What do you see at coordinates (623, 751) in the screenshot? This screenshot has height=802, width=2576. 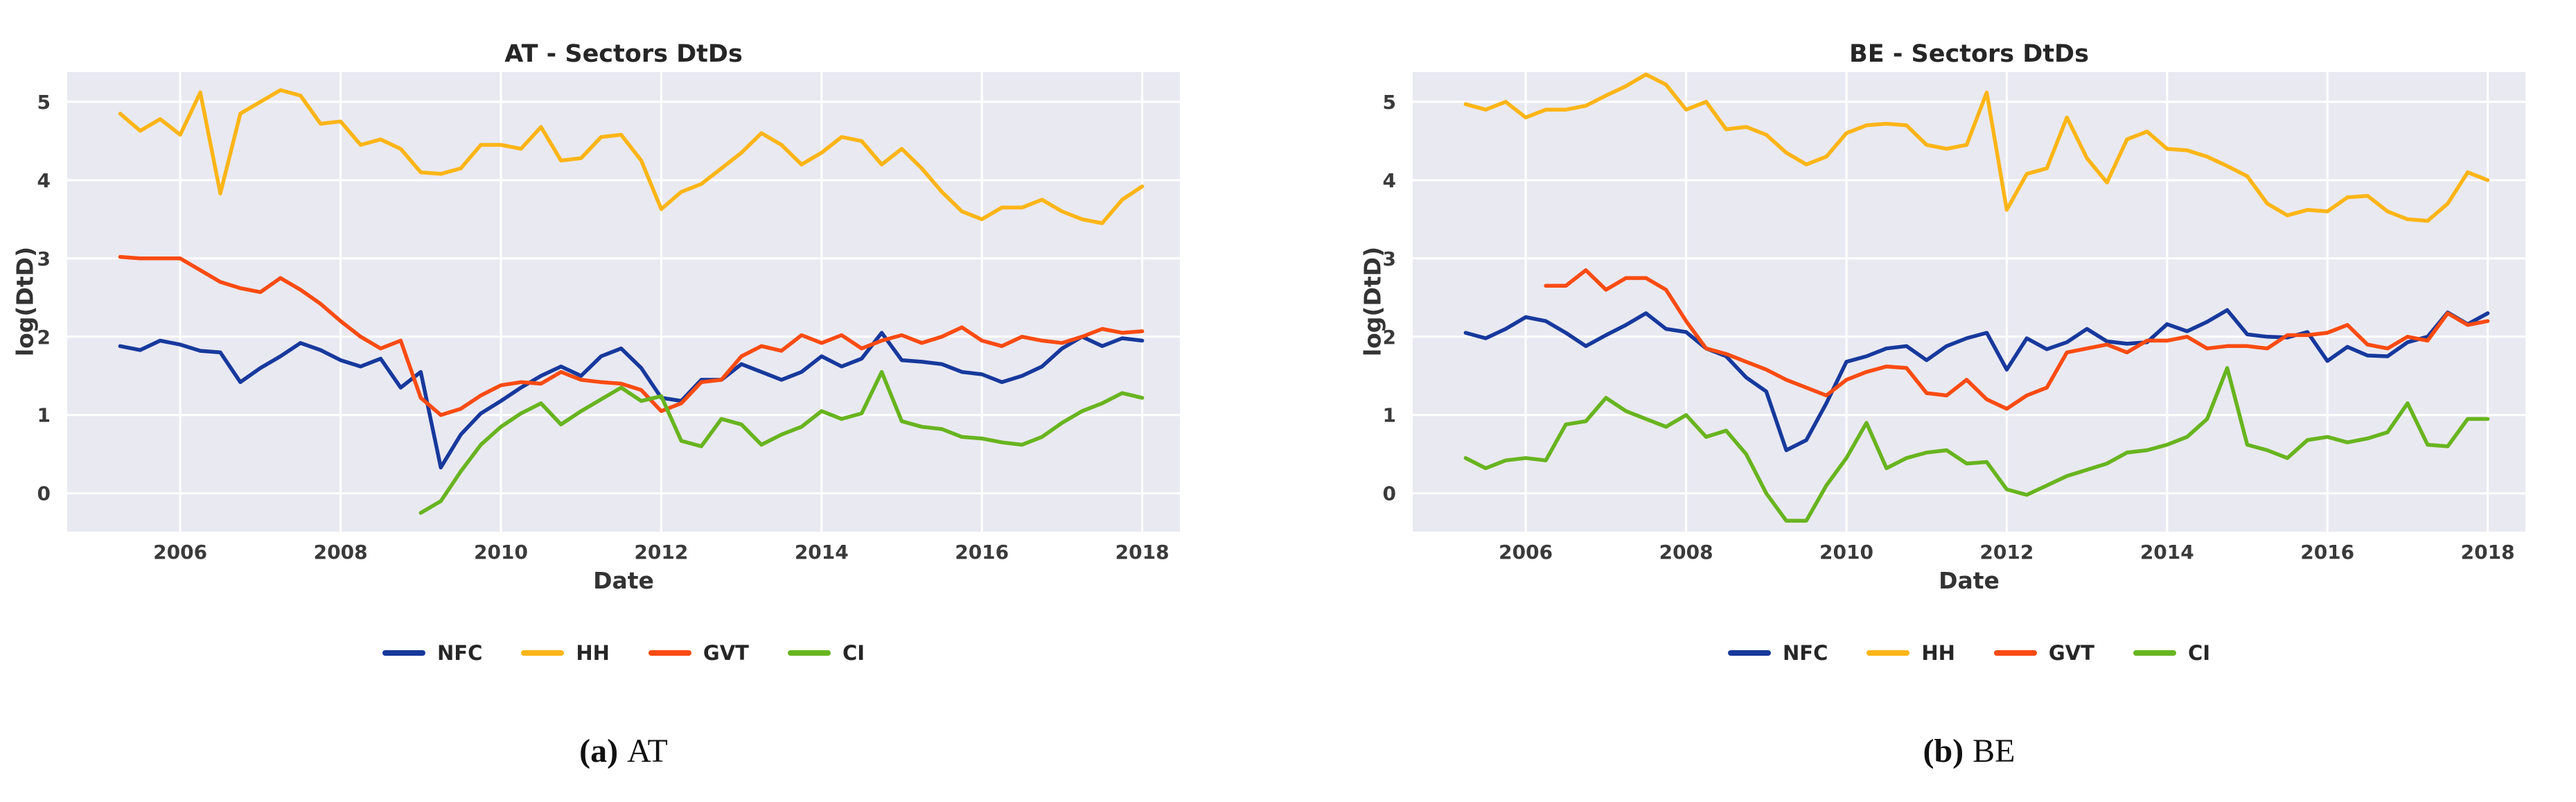 I see `subfigure-caption-a: (a) AT` at bounding box center [623, 751].